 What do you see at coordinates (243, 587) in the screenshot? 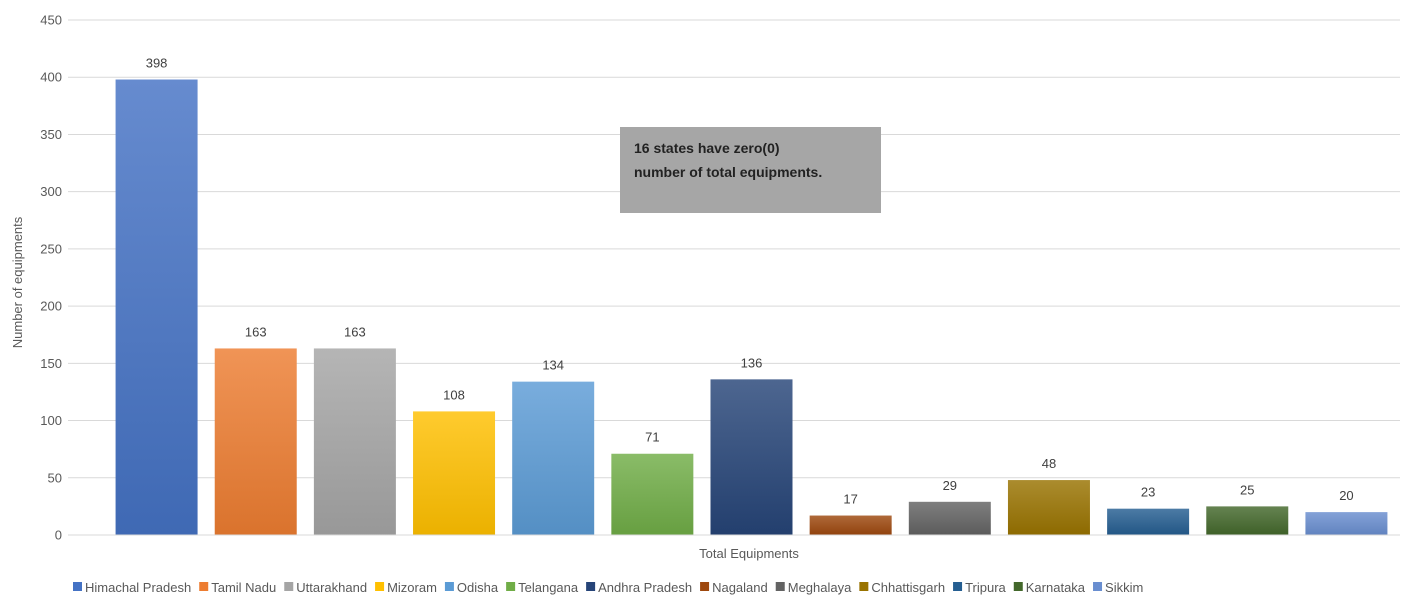
I see `legend-label: Tamil Nadu` at bounding box center [243, 587].